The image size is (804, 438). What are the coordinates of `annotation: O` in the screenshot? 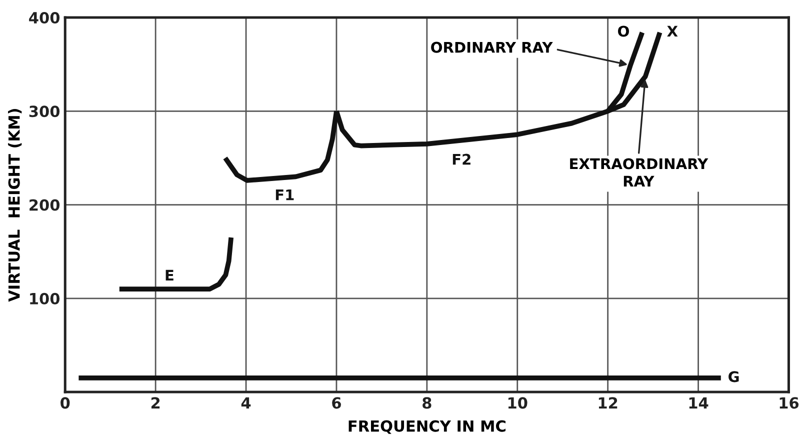 It's located at (623, 31).